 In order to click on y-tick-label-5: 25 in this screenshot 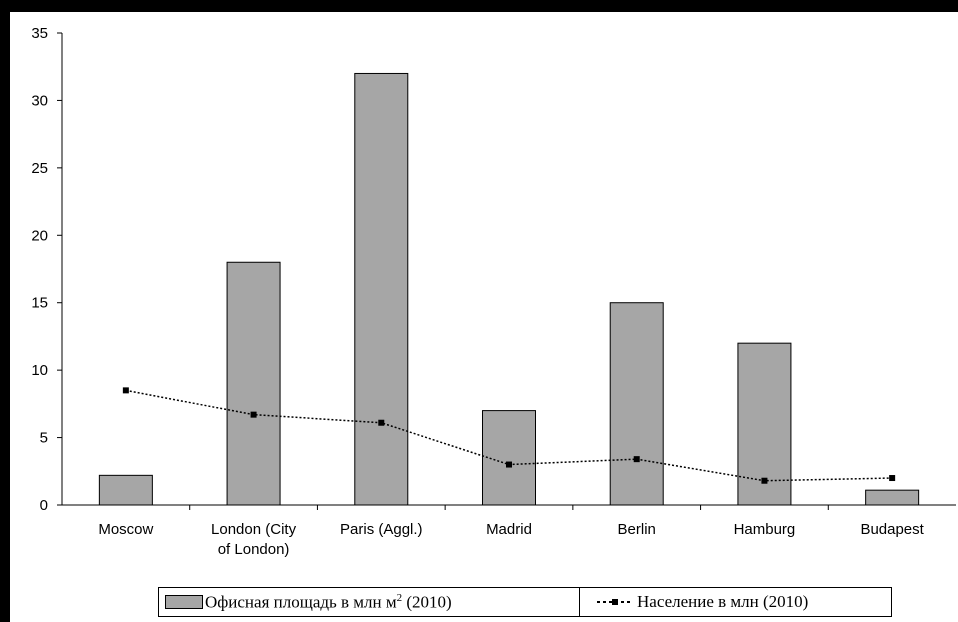, I will do `click(39, 168)`.